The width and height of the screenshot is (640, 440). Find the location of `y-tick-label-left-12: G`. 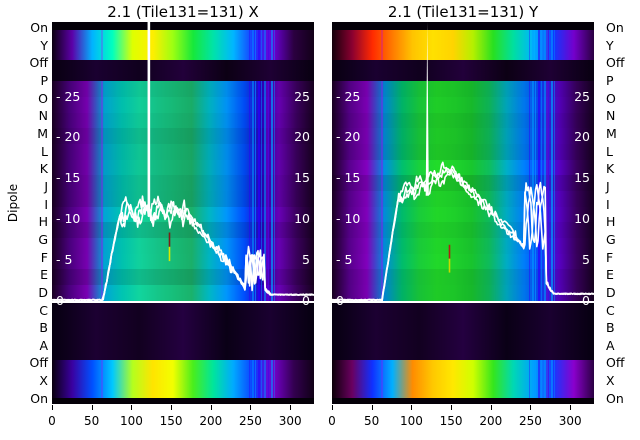

y-tick-label-left-12: G is located at coordinates (43, 239).